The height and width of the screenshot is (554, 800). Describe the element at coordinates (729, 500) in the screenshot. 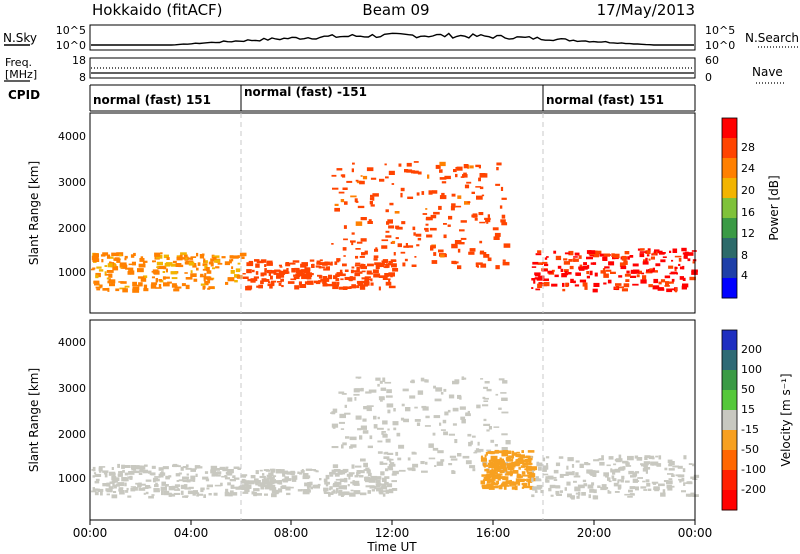

I see `colorbar-swatch` at that location.